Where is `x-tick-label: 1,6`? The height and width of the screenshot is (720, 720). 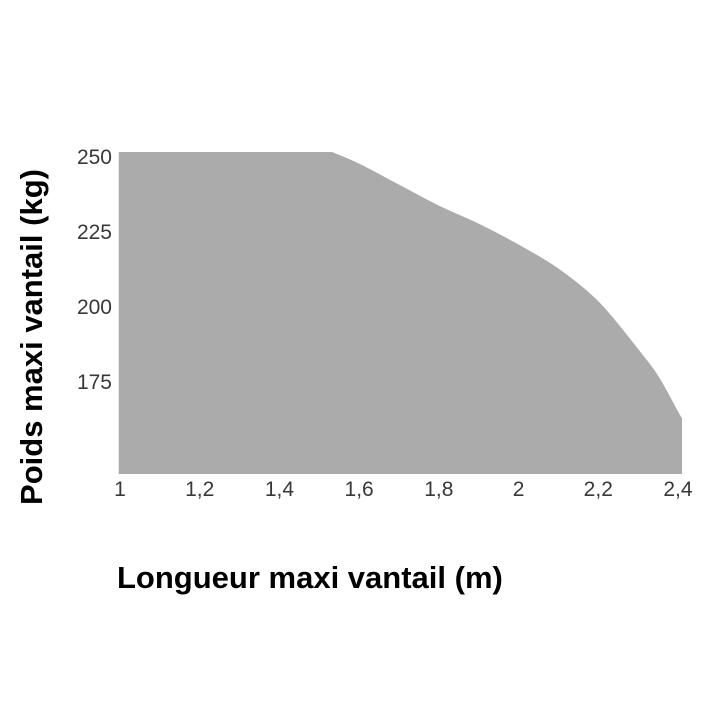 x-tick-label: 1,6 is located at coordinates (359, 489).